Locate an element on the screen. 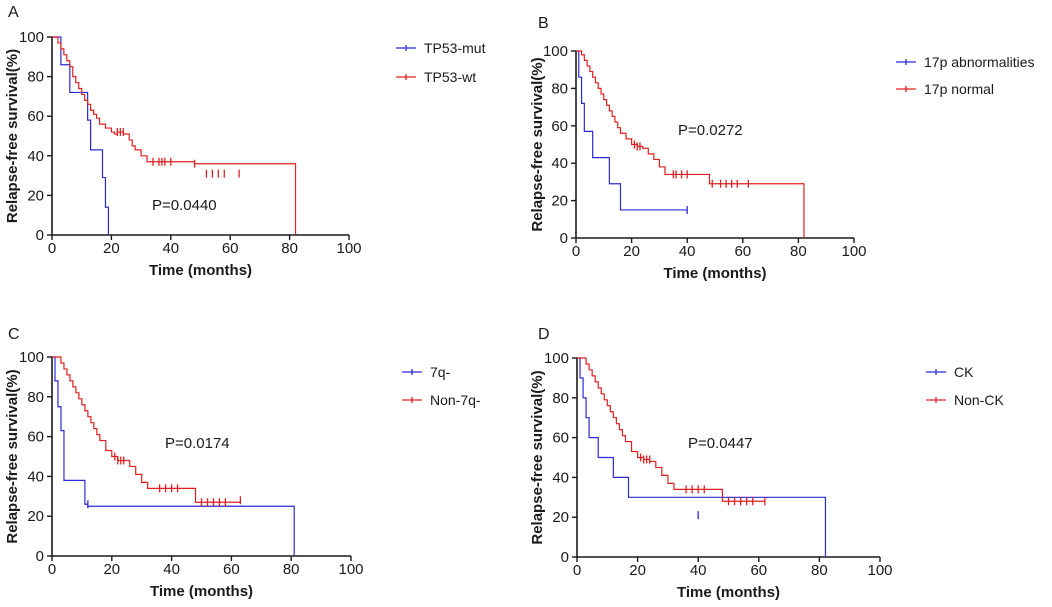 The height and width of the screenshot is (607, 1052). survival-curve-ck is located at coordinates (702, 457).